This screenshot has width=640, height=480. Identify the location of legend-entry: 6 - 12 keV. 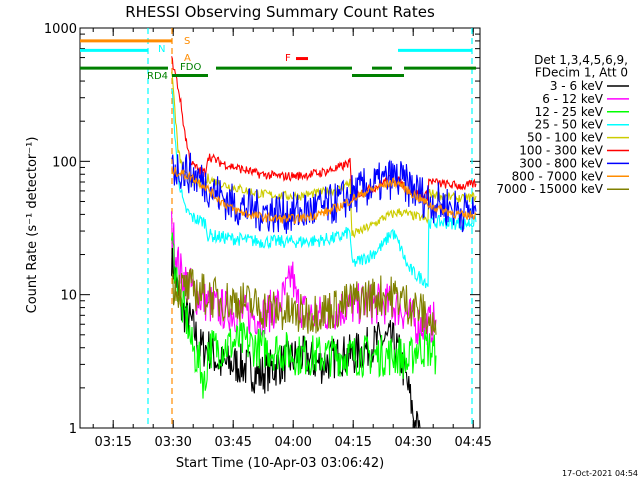
(585, 99).